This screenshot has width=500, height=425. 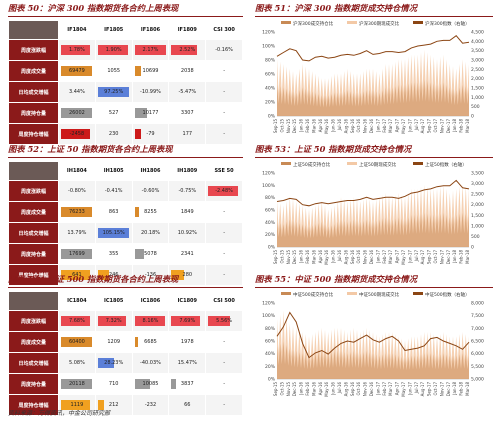 I want to click on column-header: IF1804, so click(x=77, y=30).